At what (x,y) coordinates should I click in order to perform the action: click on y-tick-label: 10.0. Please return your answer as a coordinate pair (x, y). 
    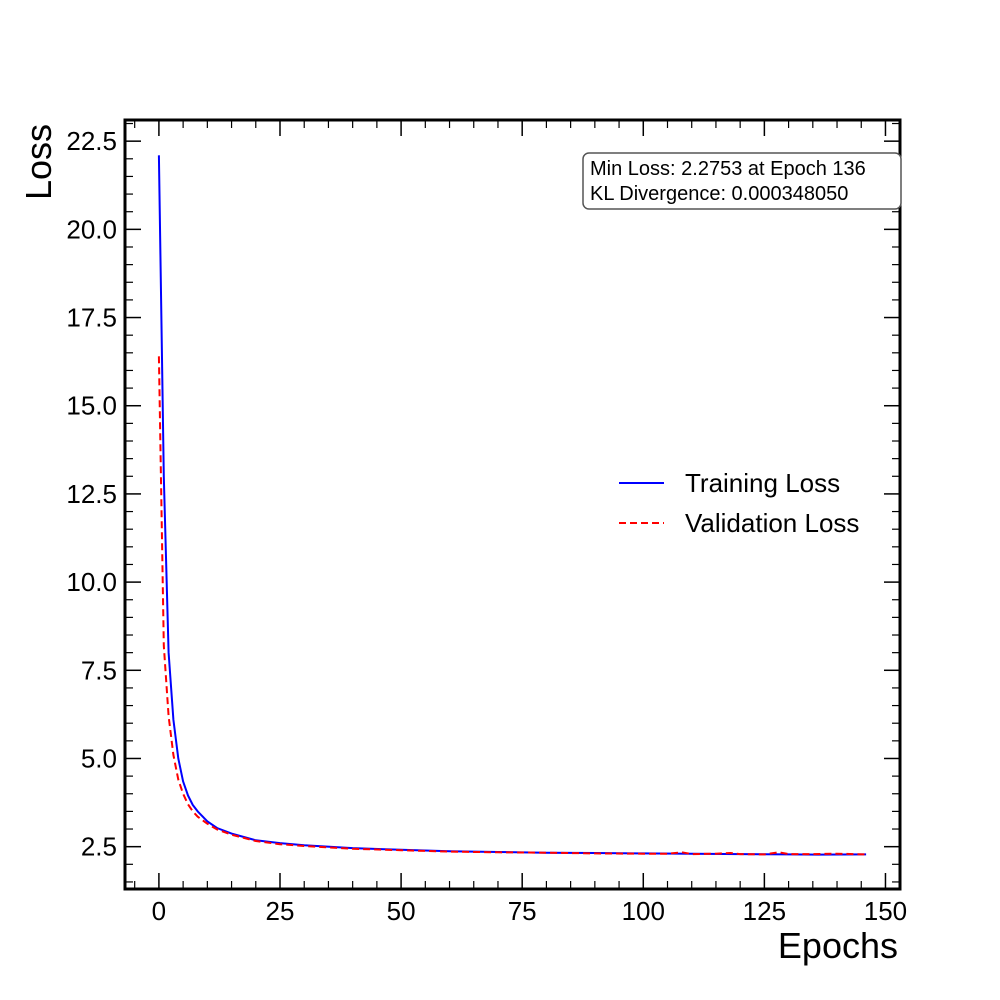
    Looking at the image, I should click on (91, 582).